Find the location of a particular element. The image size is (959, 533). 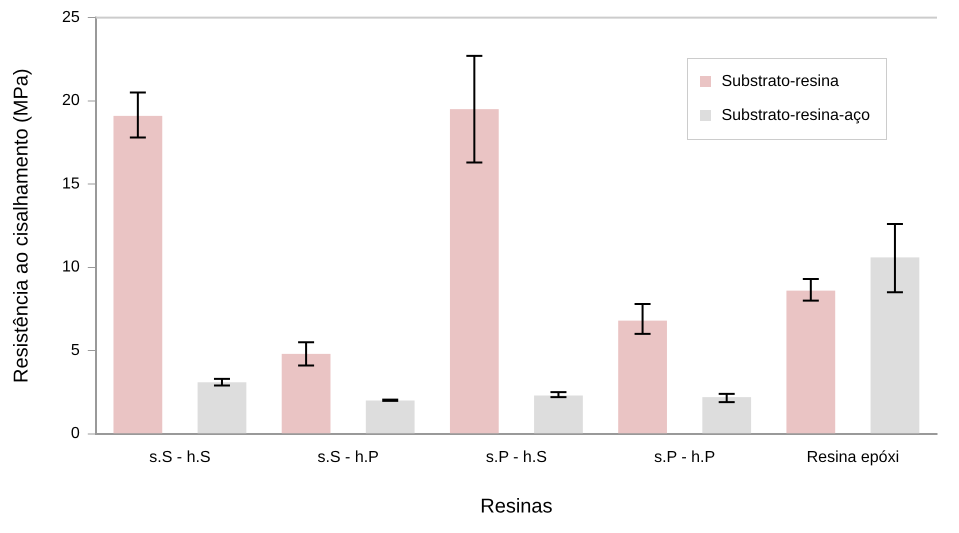

x-tick-label: s.P - h.P is located at coordinates (685, 457).